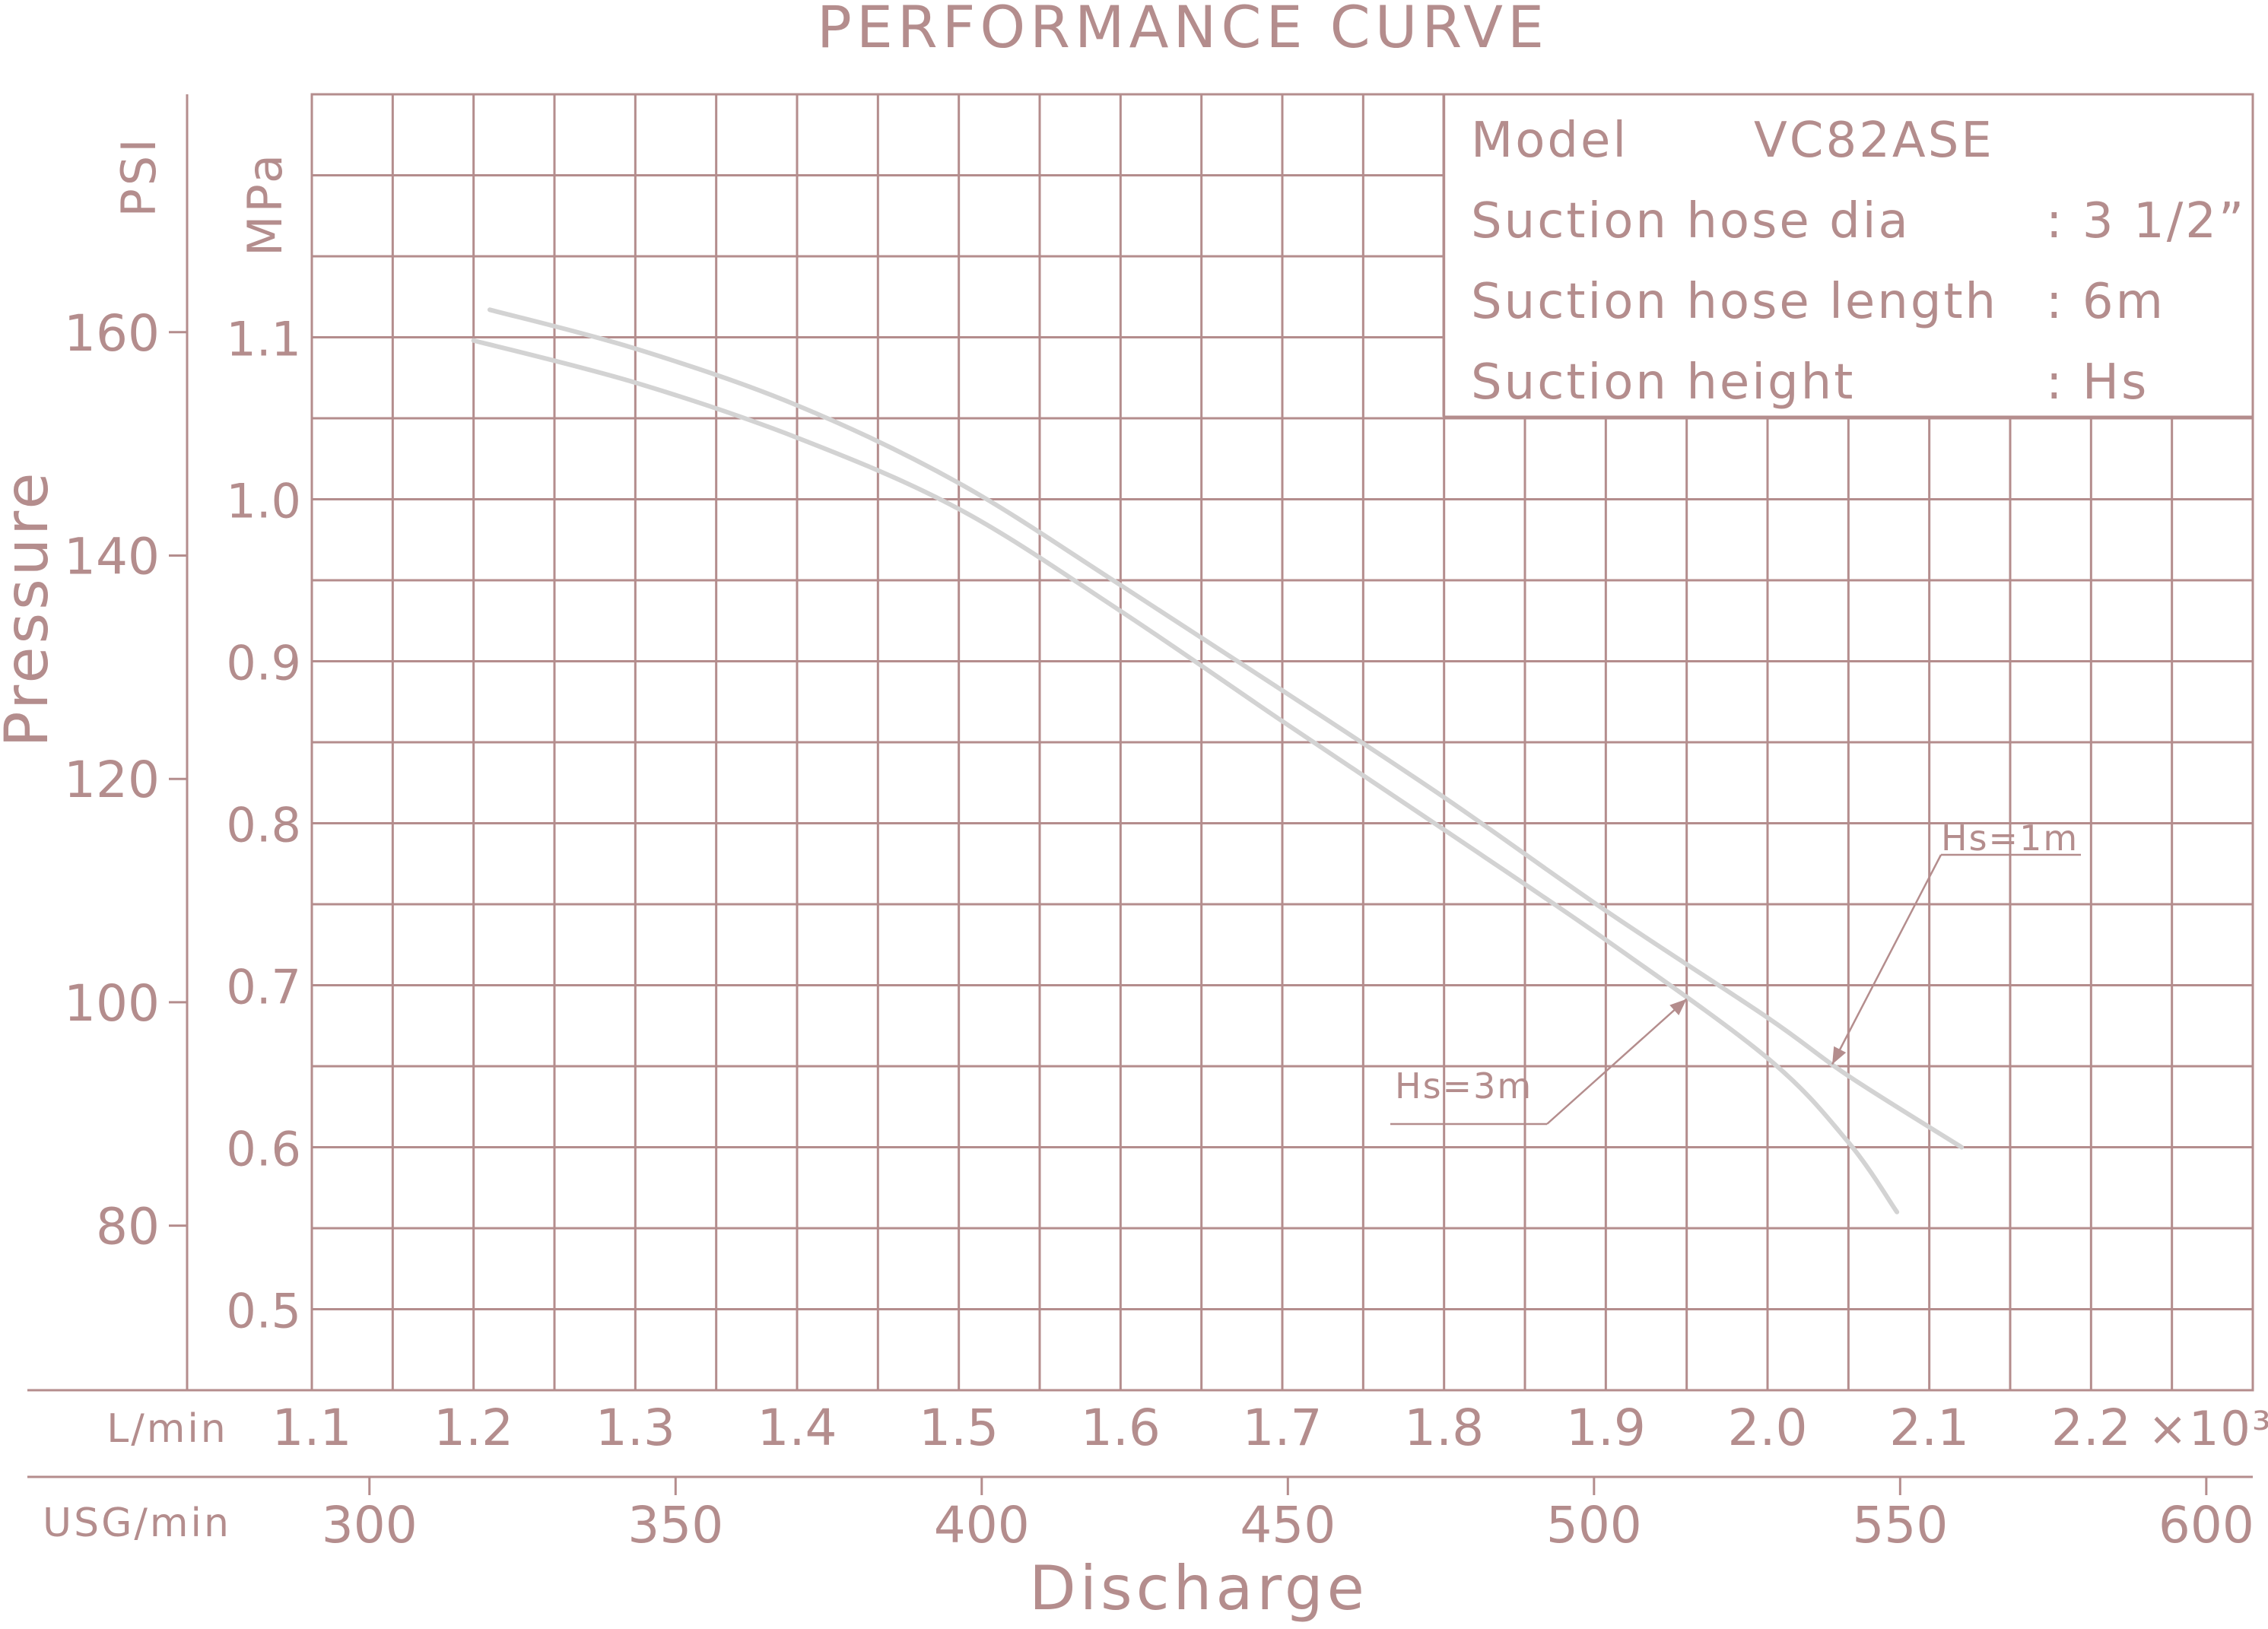 This screenshot has width=2268, height=1629. Describe the element at coordinates (139, 176) in the screenshot. I see `psi-unit-label: PSI` at that location.